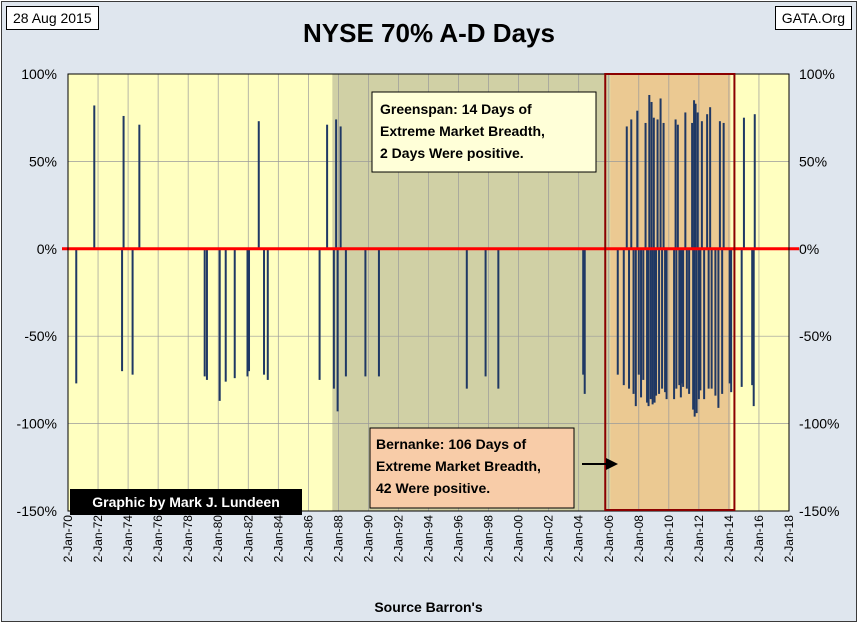 The height and width of the screenshot is (623, 858). What do you see at coordinates (789, 539) in the screenshot?
I see `x-tick-label: 2-Jan-18` at bounding box center [789, 539].